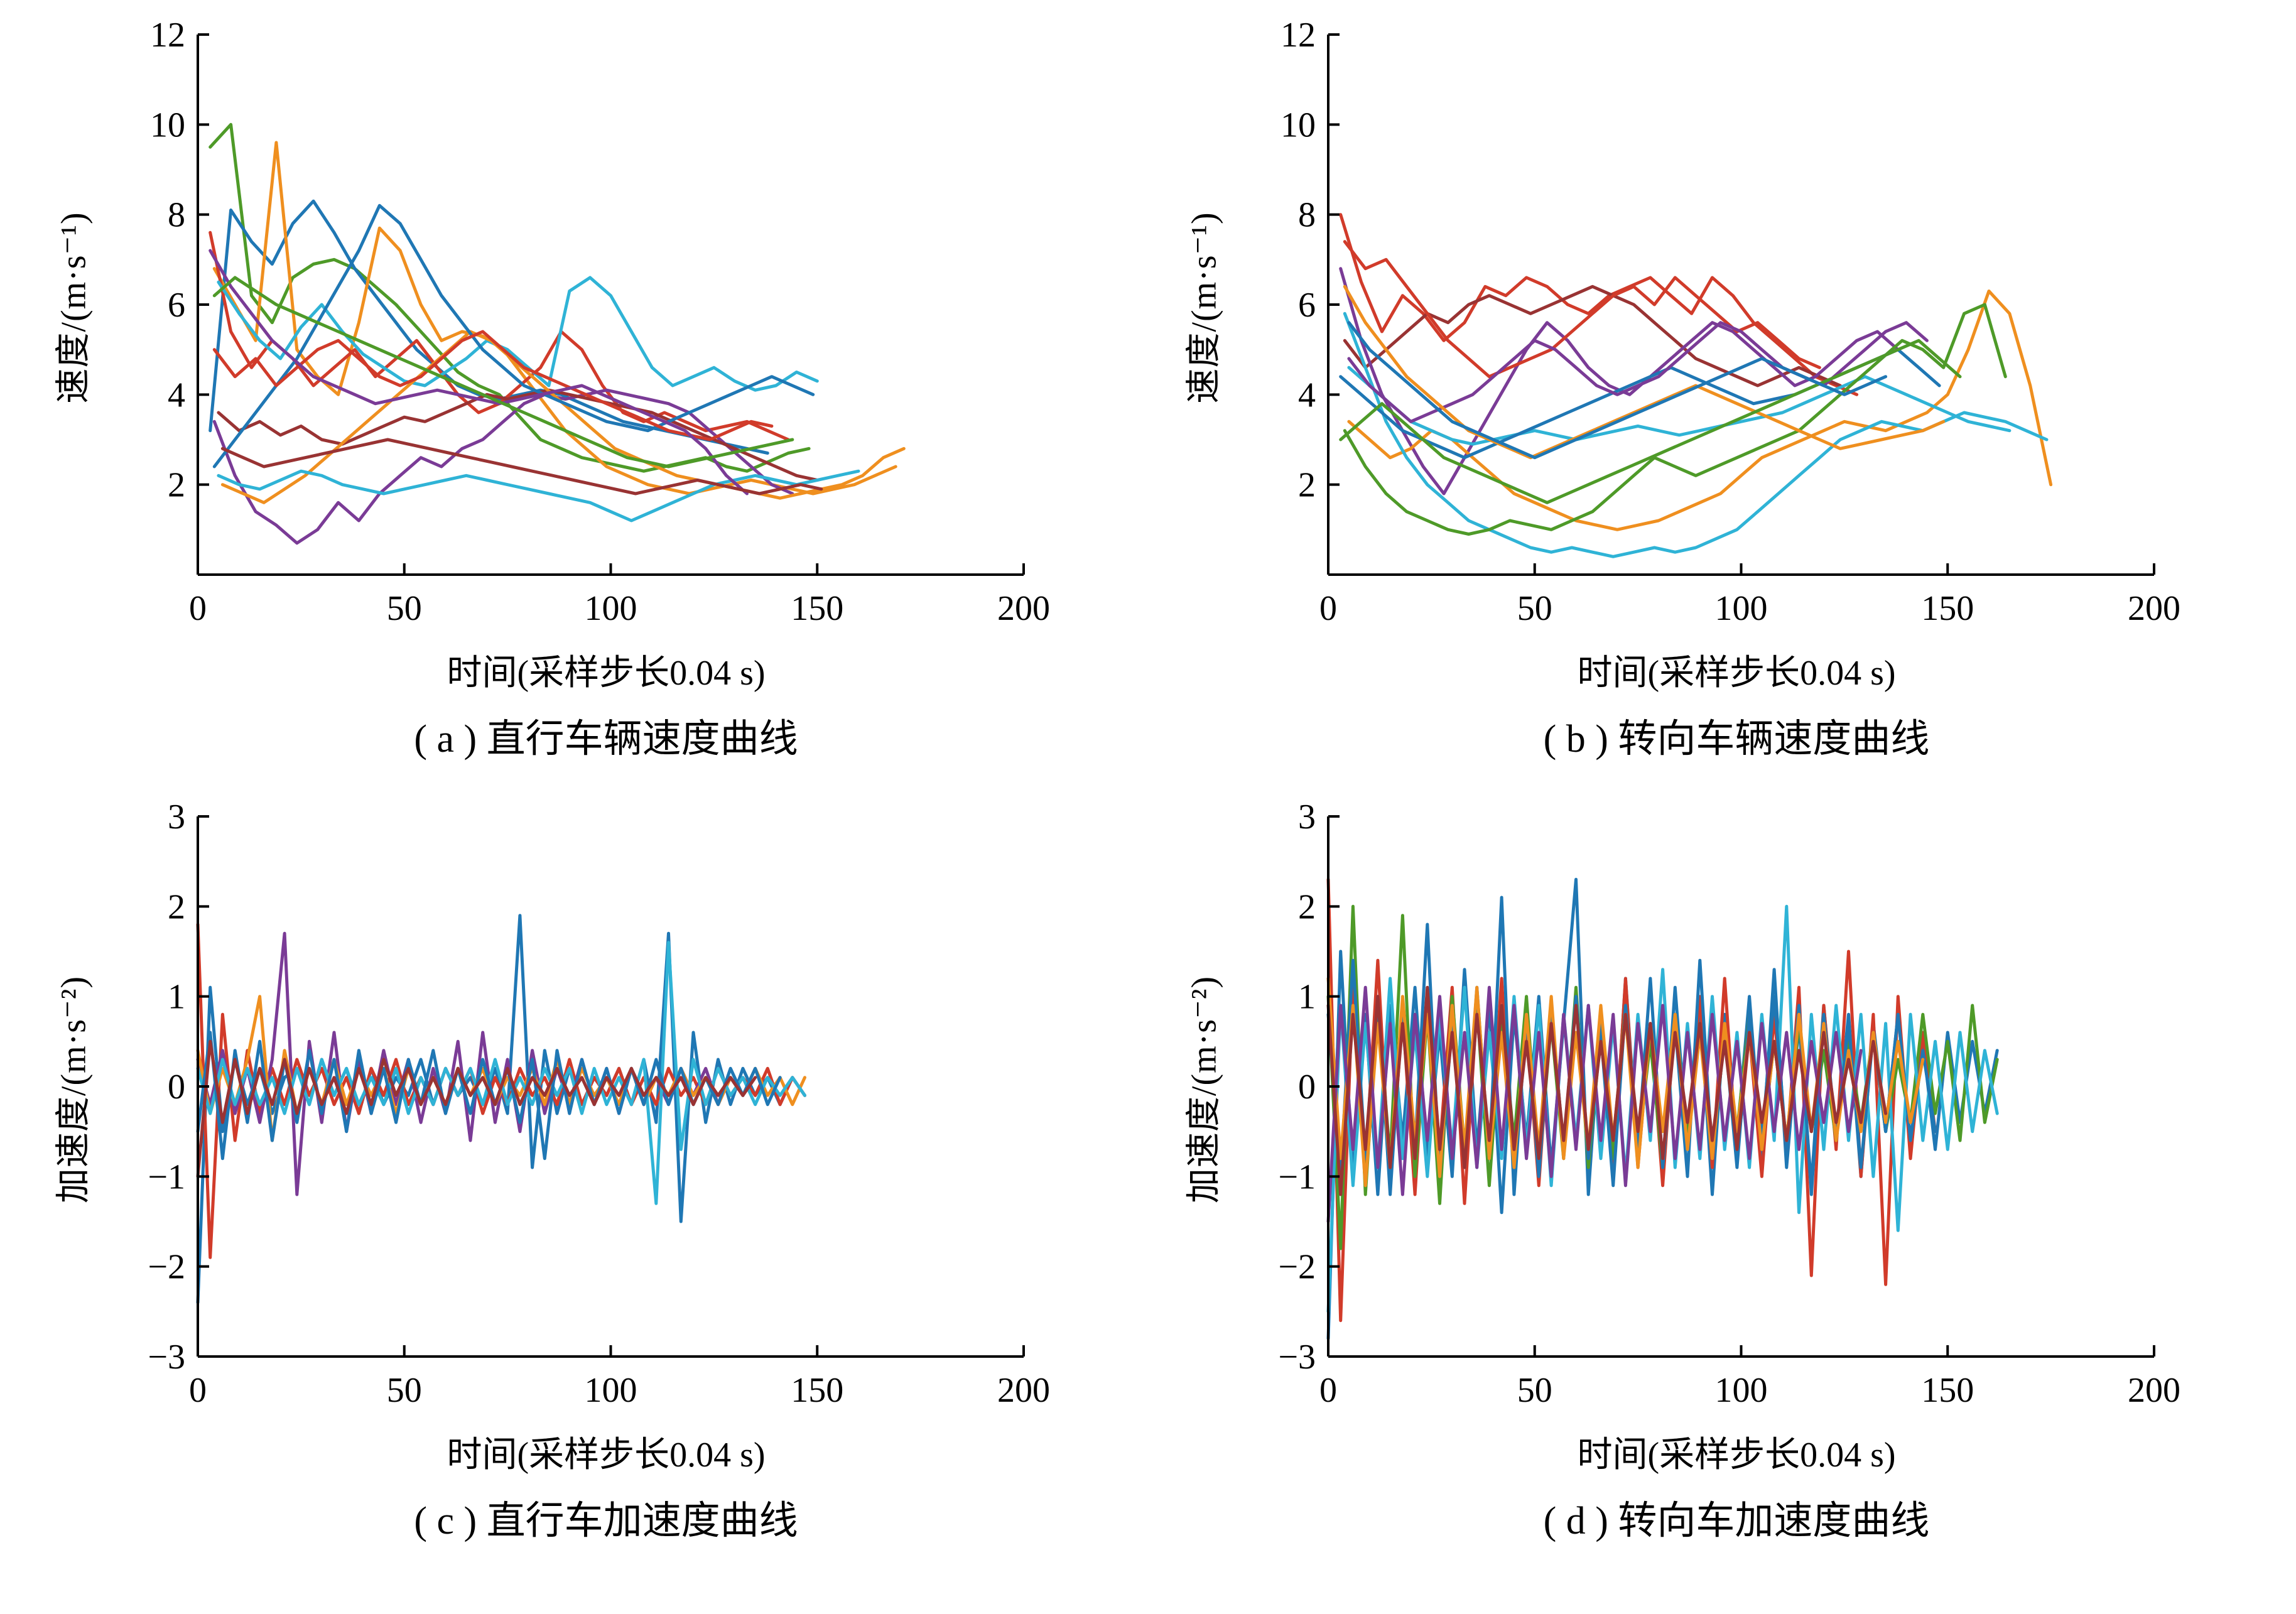  What do you see at coordinates (606, 739) in the screenshot?
I see `caption-a: ( a ) 直行车辆速度曲线` at bounding box center [606, 739].